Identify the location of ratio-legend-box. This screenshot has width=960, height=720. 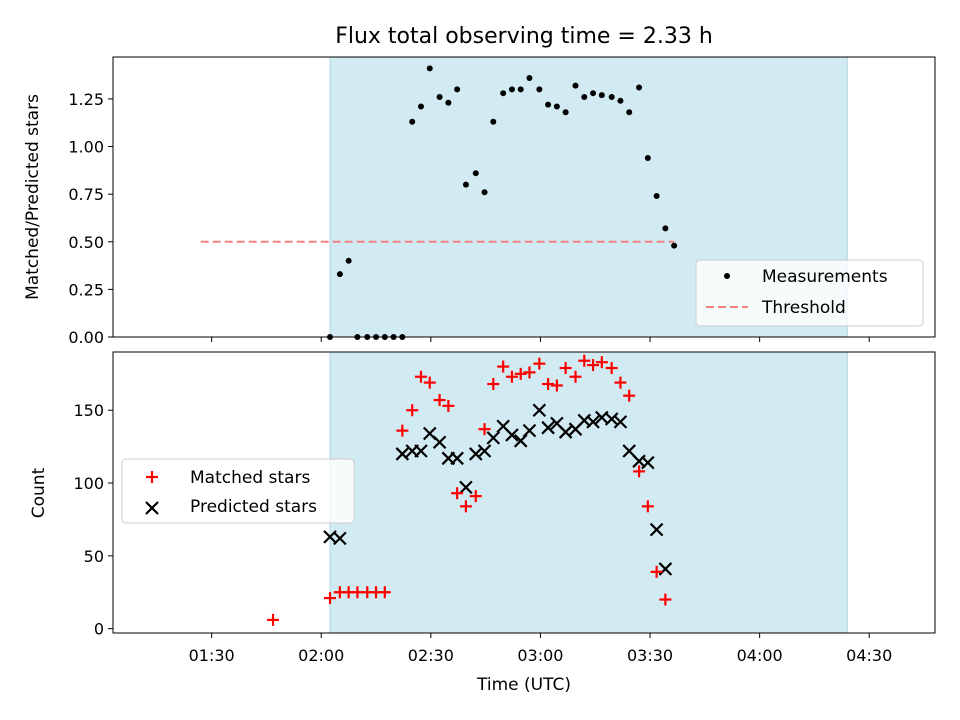
(809, 293).